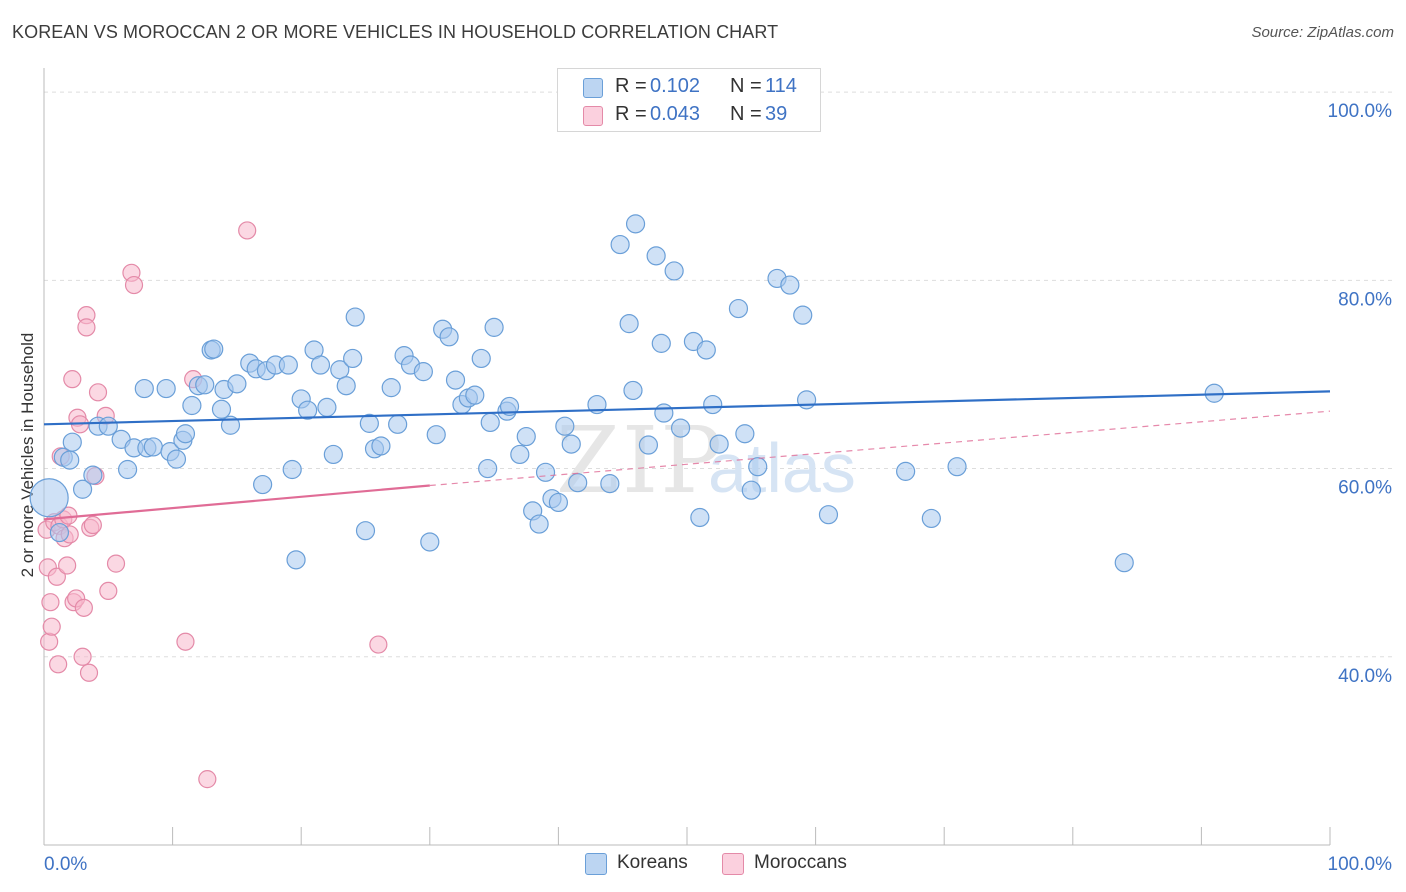 This screenshot has height=892, width=1406. Describe the element at coordinates (65, 864) in the screenshot. I see `x-tick-label-0: 0.0%` at that location.